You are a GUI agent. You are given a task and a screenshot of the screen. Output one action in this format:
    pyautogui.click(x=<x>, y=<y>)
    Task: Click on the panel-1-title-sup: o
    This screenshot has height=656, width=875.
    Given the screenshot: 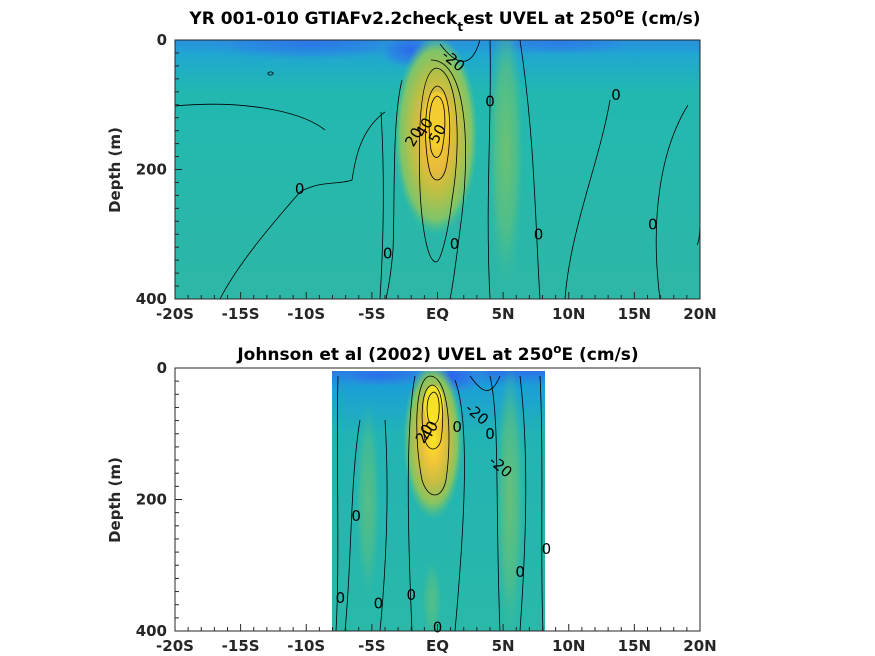 What is the action you would take?
    pyautogui.click(x=619, y=13)
    